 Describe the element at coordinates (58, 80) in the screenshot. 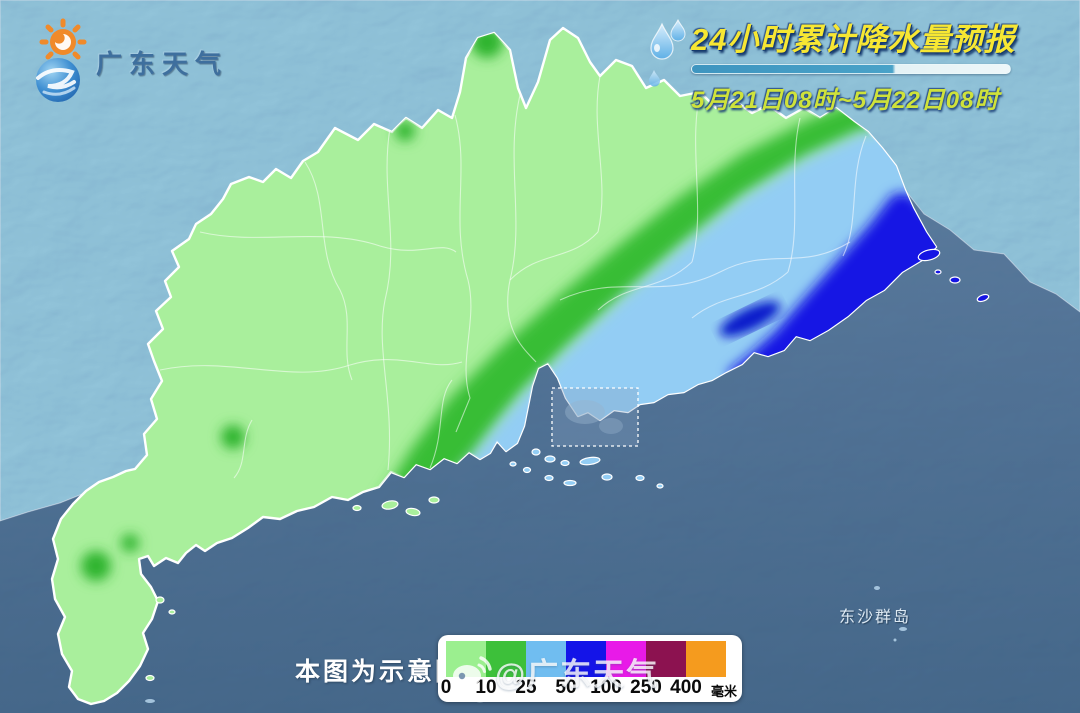

I see `water-swirl-icon` at that location.